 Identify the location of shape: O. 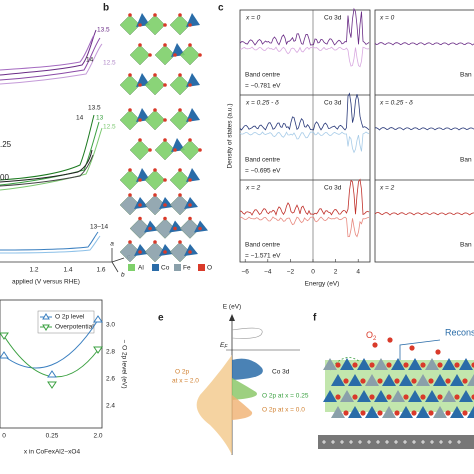
(369, 335).